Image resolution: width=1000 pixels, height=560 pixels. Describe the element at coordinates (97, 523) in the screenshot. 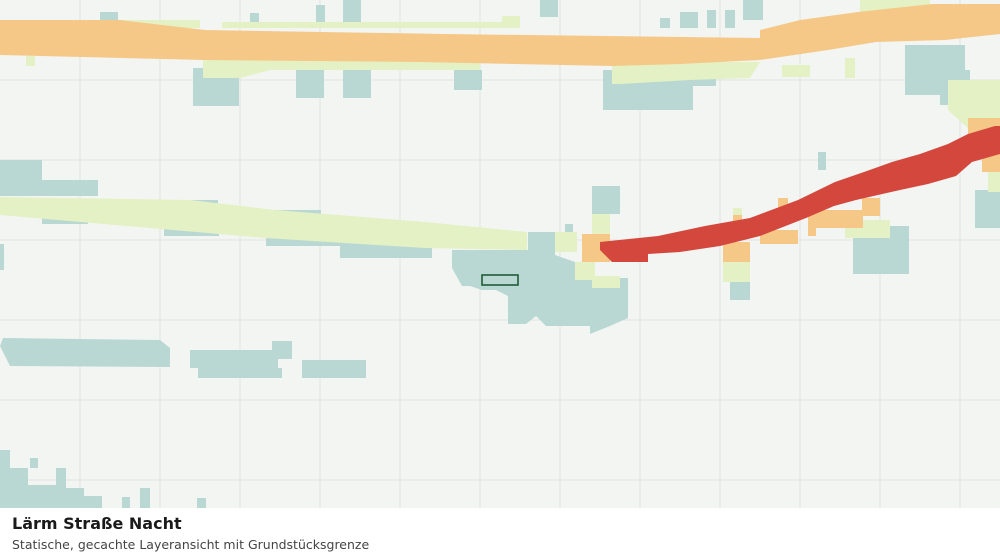

I see `map-title: Lärm Straße Nacht` at that location.